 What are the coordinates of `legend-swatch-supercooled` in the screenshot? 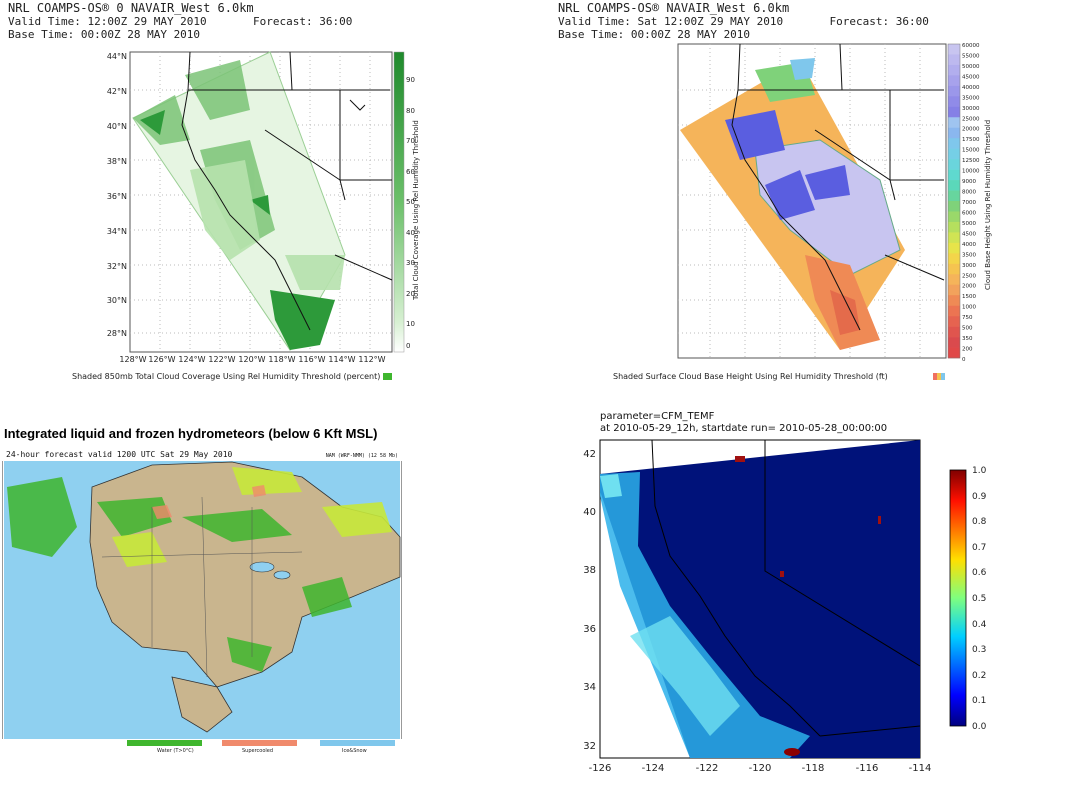 It's located at (259, 743).